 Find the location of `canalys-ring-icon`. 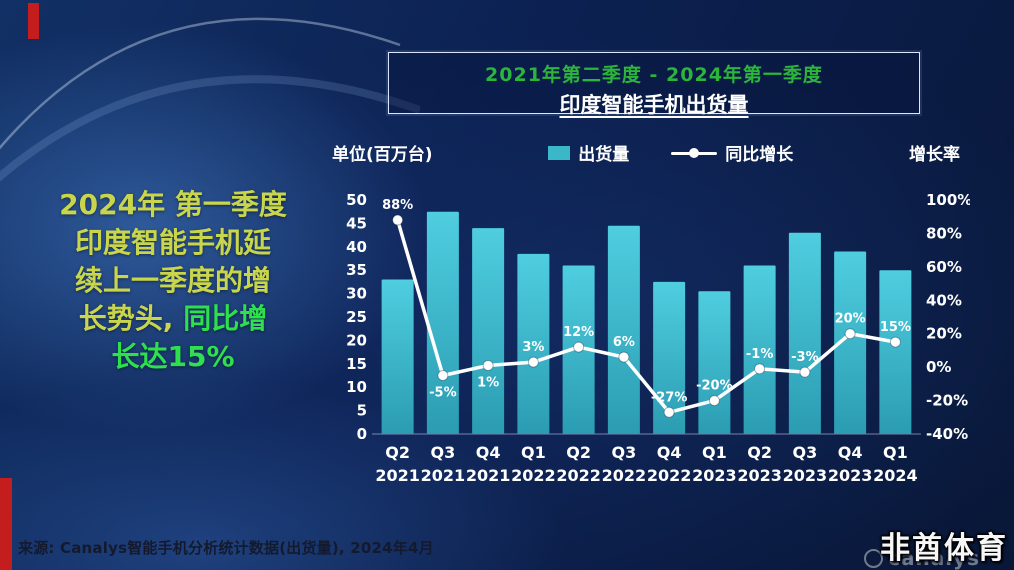

canalys-ring-icon is located at coordinates (874, 558).